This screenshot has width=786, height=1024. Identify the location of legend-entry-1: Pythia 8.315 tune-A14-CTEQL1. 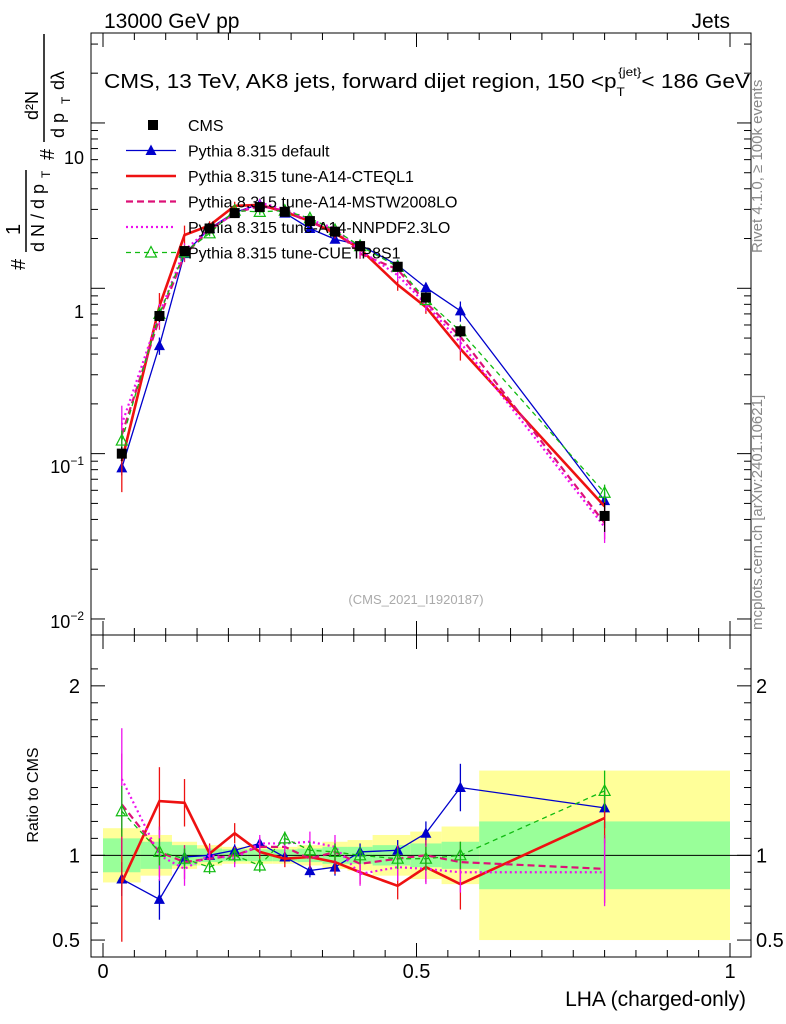
(270, 177).